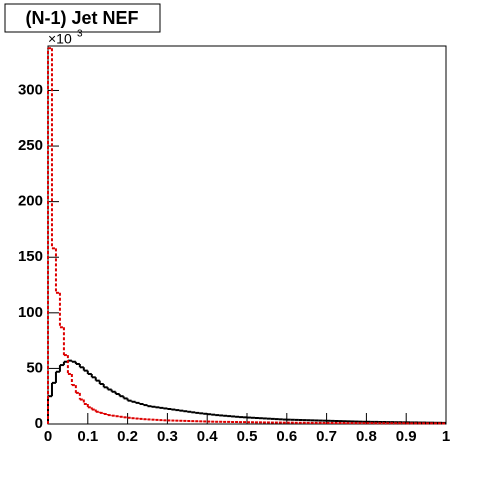 The width and height of the screenshot is (496, 477). What do you see at coordinates (30, 312) in the screenshot?
I see `y-tick-label: 100` at bounding box center [30, 312].